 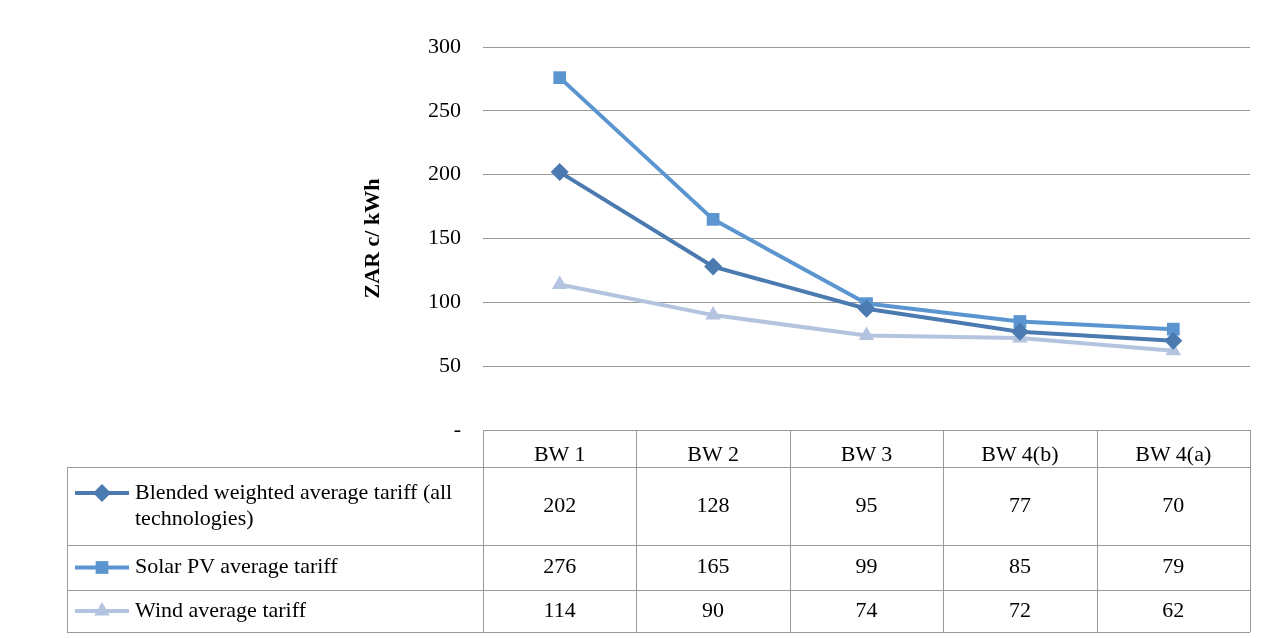 What do you see at coordinates (1173, 566) in the screenshot?
I see `data-label: 79` at bounding box center [1173, 566].